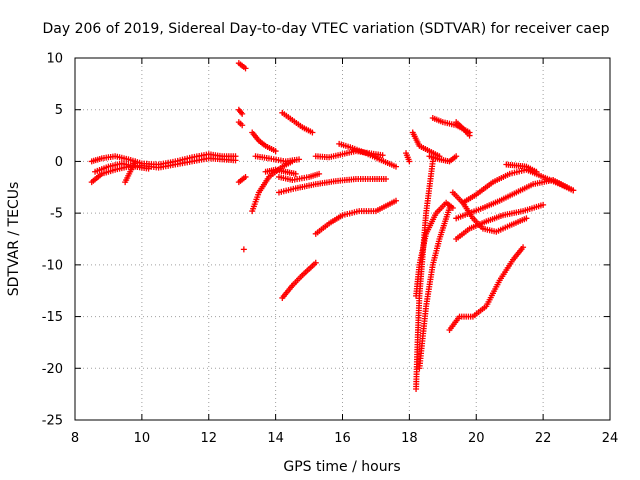  What do you see at coordinates (543, 438) in the screenshot?
I see `x-tick-label: 22` at bounding box center [543, 438].